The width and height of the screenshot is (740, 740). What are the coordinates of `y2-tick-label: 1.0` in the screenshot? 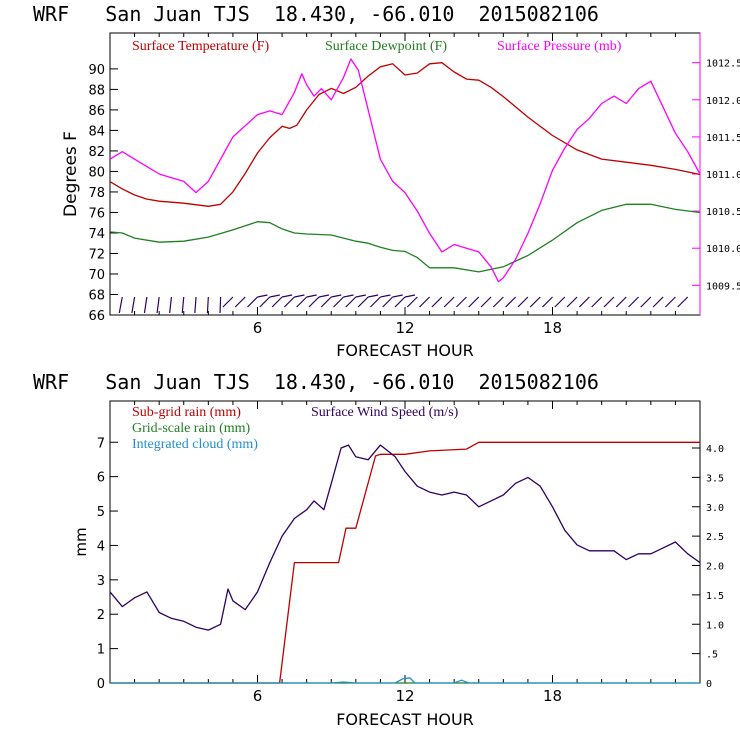 It's located at (715, 625).